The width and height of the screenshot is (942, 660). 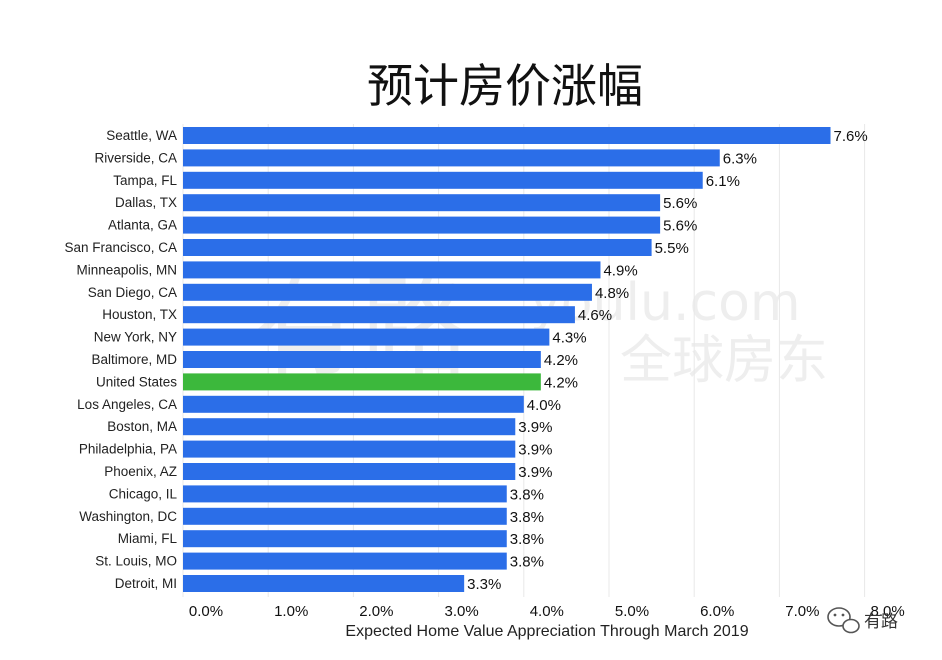 I want to click on value-label: 6.1%, so click(x=723, y=181).